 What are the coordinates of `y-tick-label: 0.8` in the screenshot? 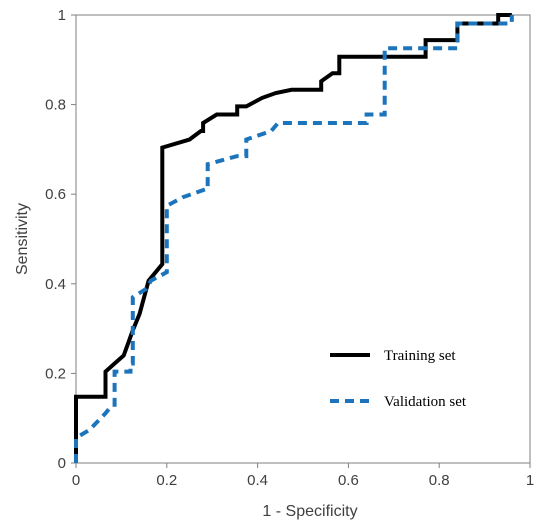 It's located at (55, 105).